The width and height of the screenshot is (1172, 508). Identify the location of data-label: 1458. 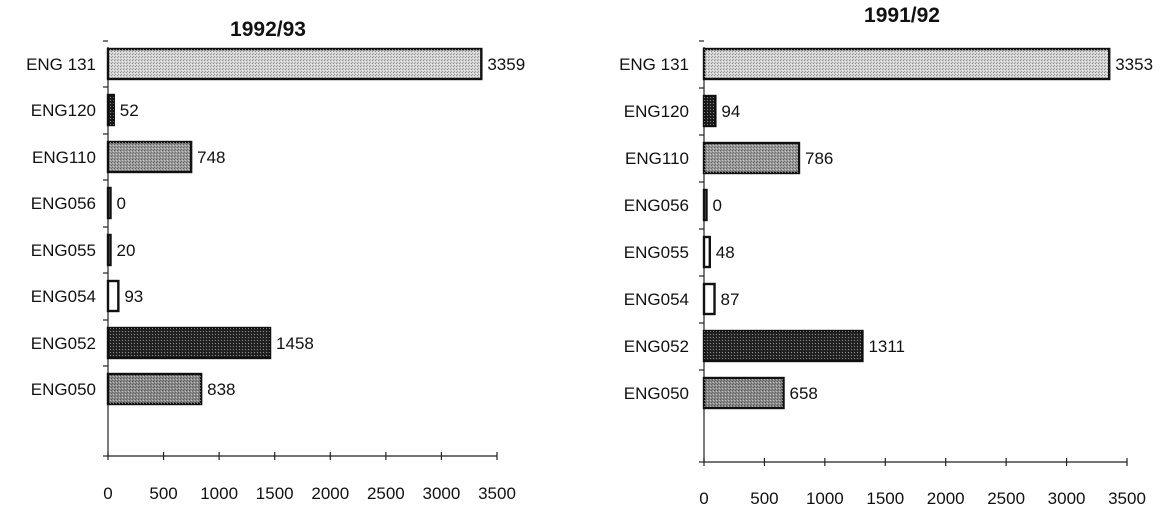
(295, 343).